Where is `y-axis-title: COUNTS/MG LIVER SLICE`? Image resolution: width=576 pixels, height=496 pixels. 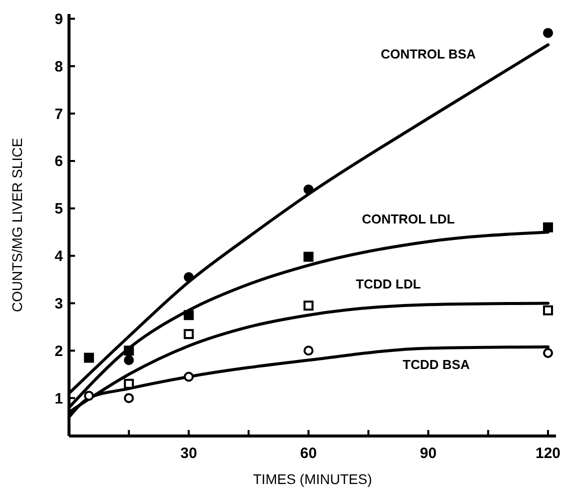 y-axis-title: COUNTS/MG LIVER SLICE is located at coordinates (17, 225).